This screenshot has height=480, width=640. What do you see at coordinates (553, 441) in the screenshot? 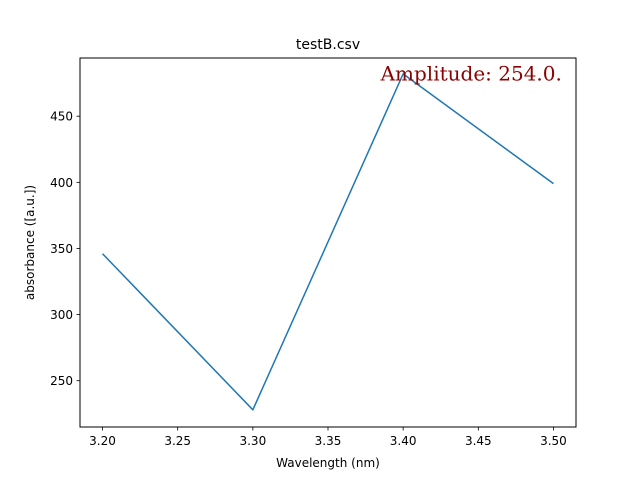
I see `x-tick-label: 3.50` at bounding box center [553, 441].